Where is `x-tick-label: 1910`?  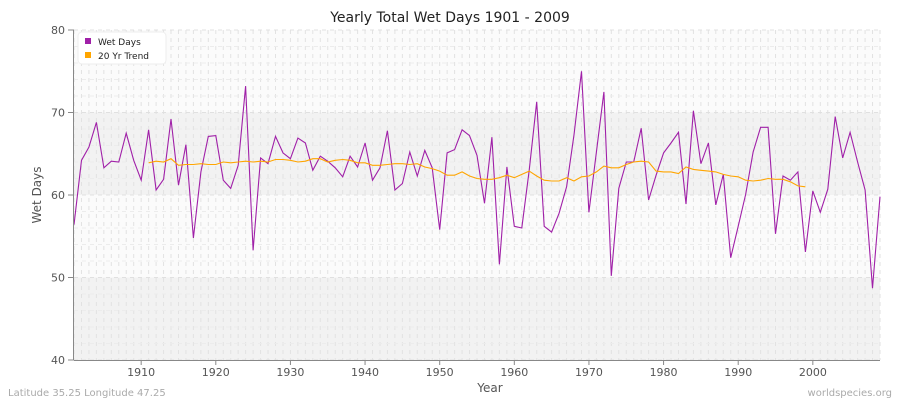 x-tick-label: 1910 is located at coordinates (141, 372).